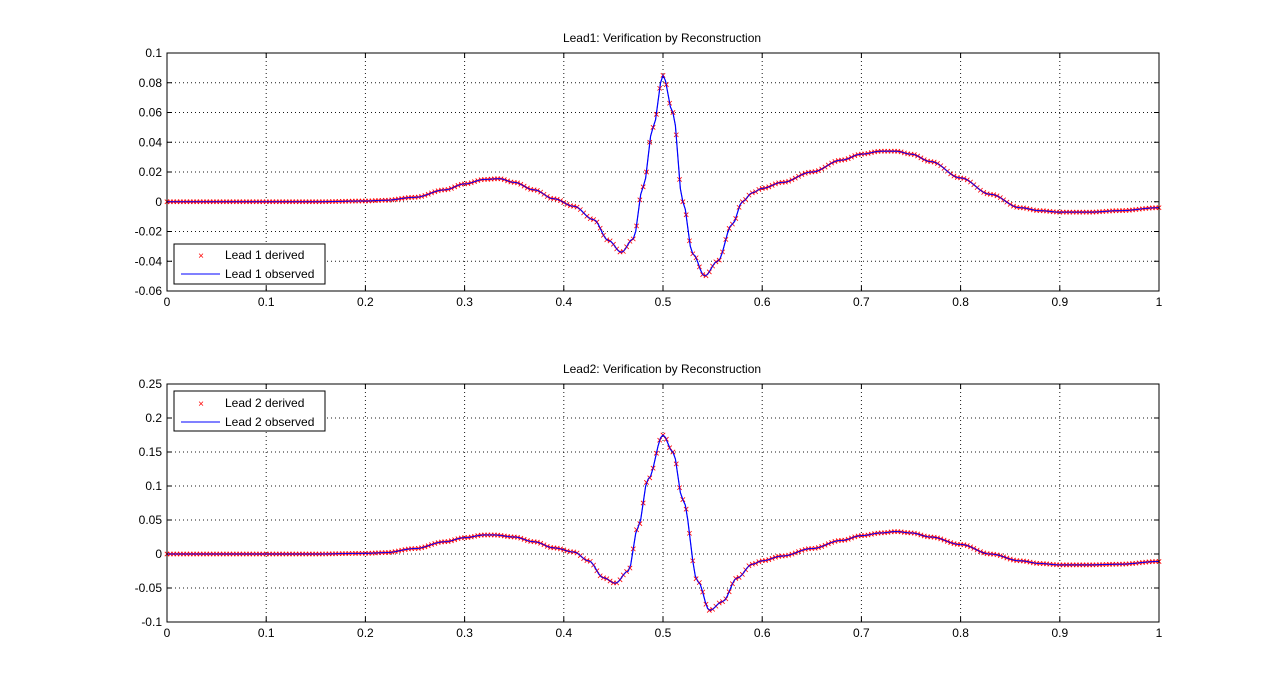  What do you see at coordinates (365, 302) in the screenshot?
I see `lead1-xtick-label: 0.2` at bounding box center [365, 302].